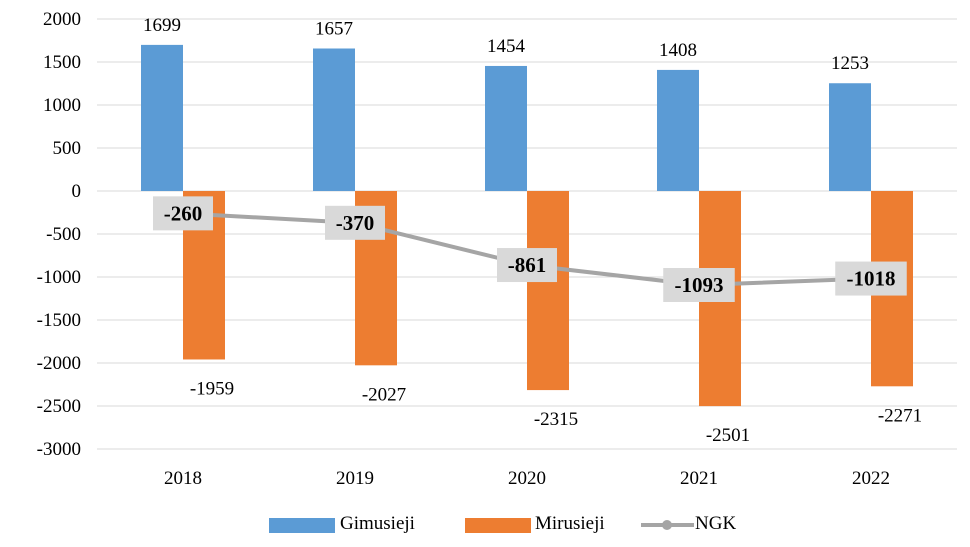  Describe the element at coordinates (67, 148) in the screenshot. I see `y-tick-label: 500` at that location.